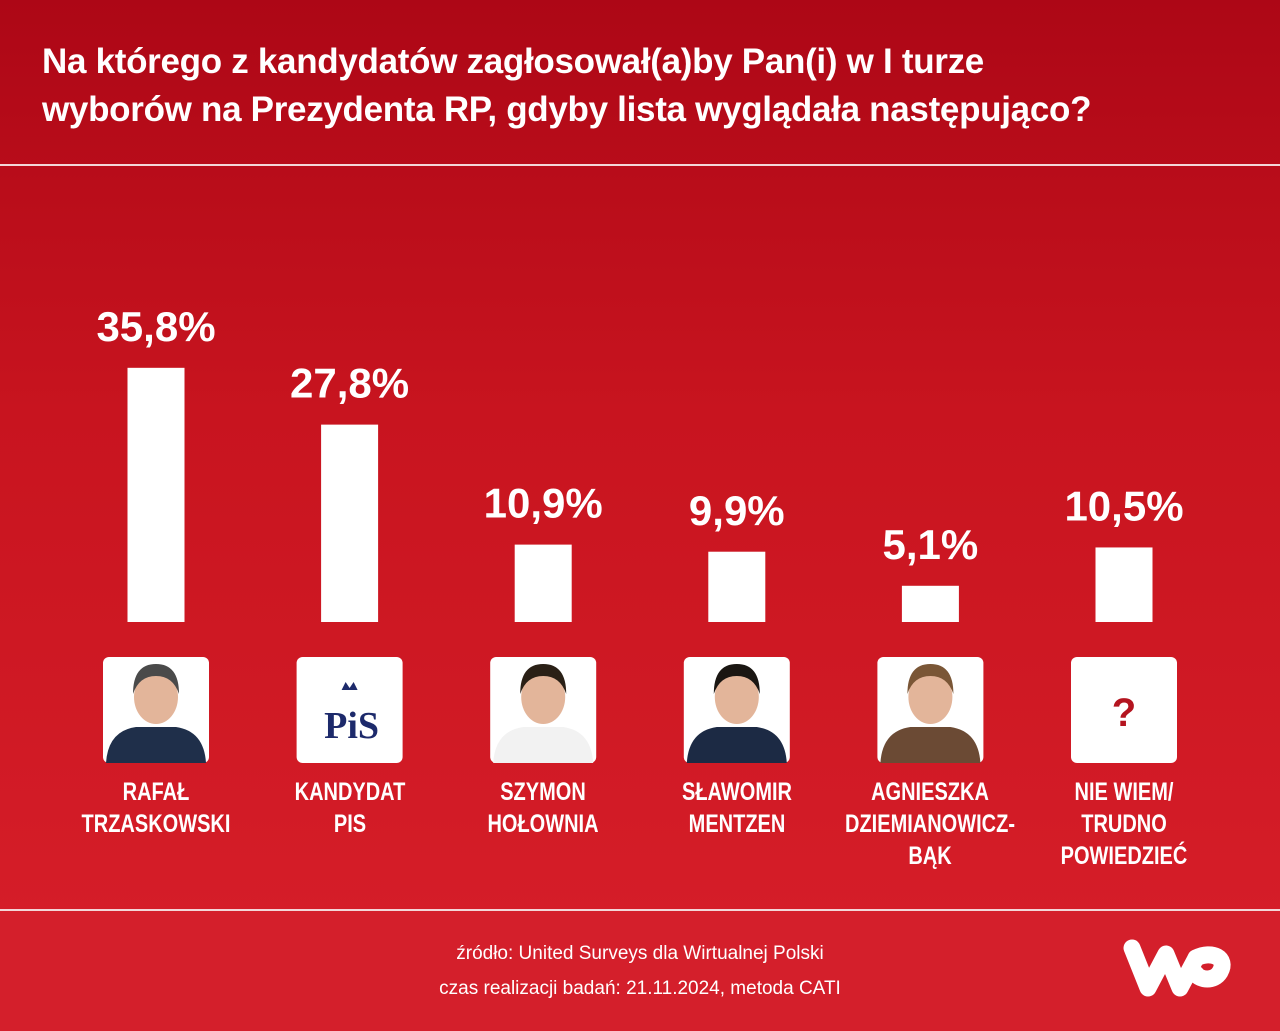 The height and width of the screenshot is (1031, 1280). I want to click on value-label: 27,8%, so click(349, 383).